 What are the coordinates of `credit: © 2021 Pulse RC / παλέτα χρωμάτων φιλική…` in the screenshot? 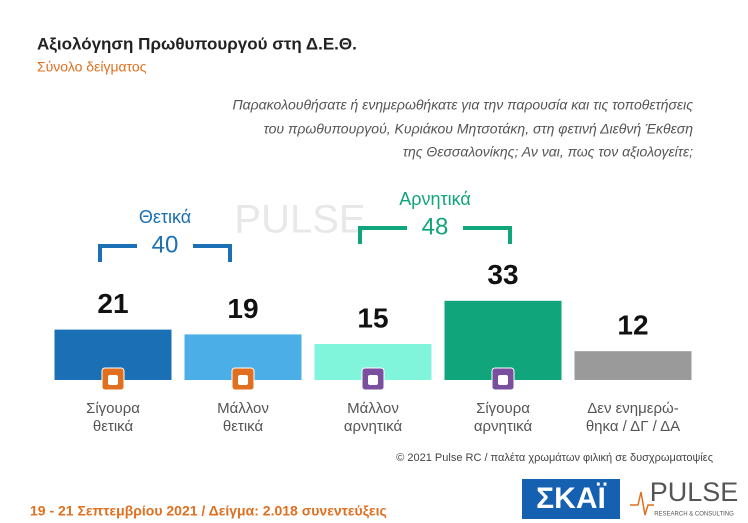 It's located at (554, 458).